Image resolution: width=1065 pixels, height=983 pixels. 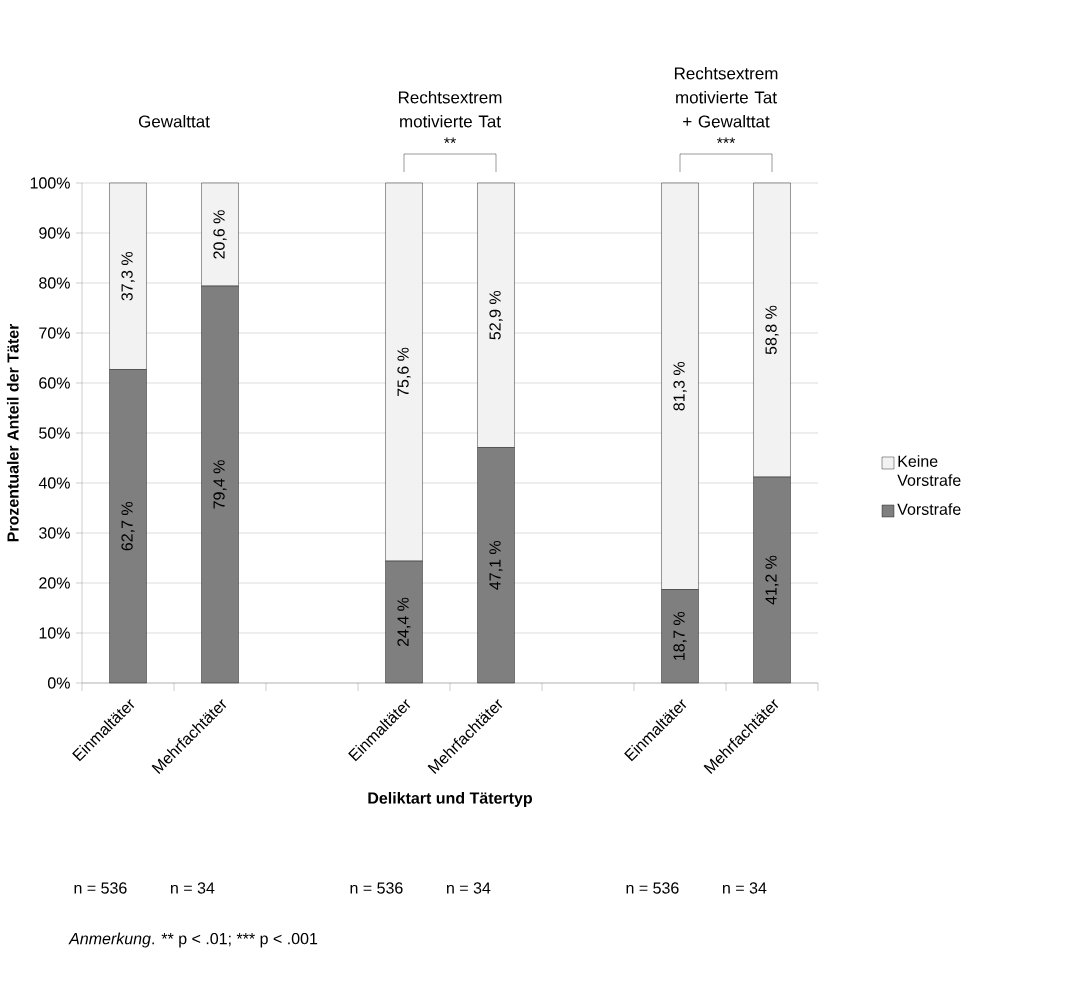 I want to click on y-tick-label: 80%, so click(x=54, y=283).